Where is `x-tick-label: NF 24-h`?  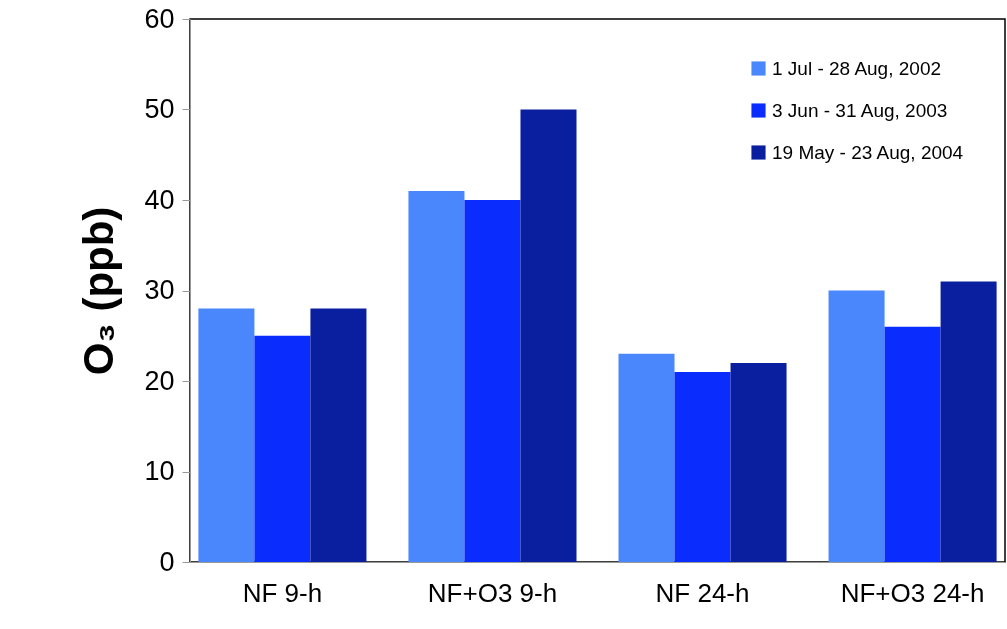 x-tick-label: NF 24-h is located at coordinates (702, 592).